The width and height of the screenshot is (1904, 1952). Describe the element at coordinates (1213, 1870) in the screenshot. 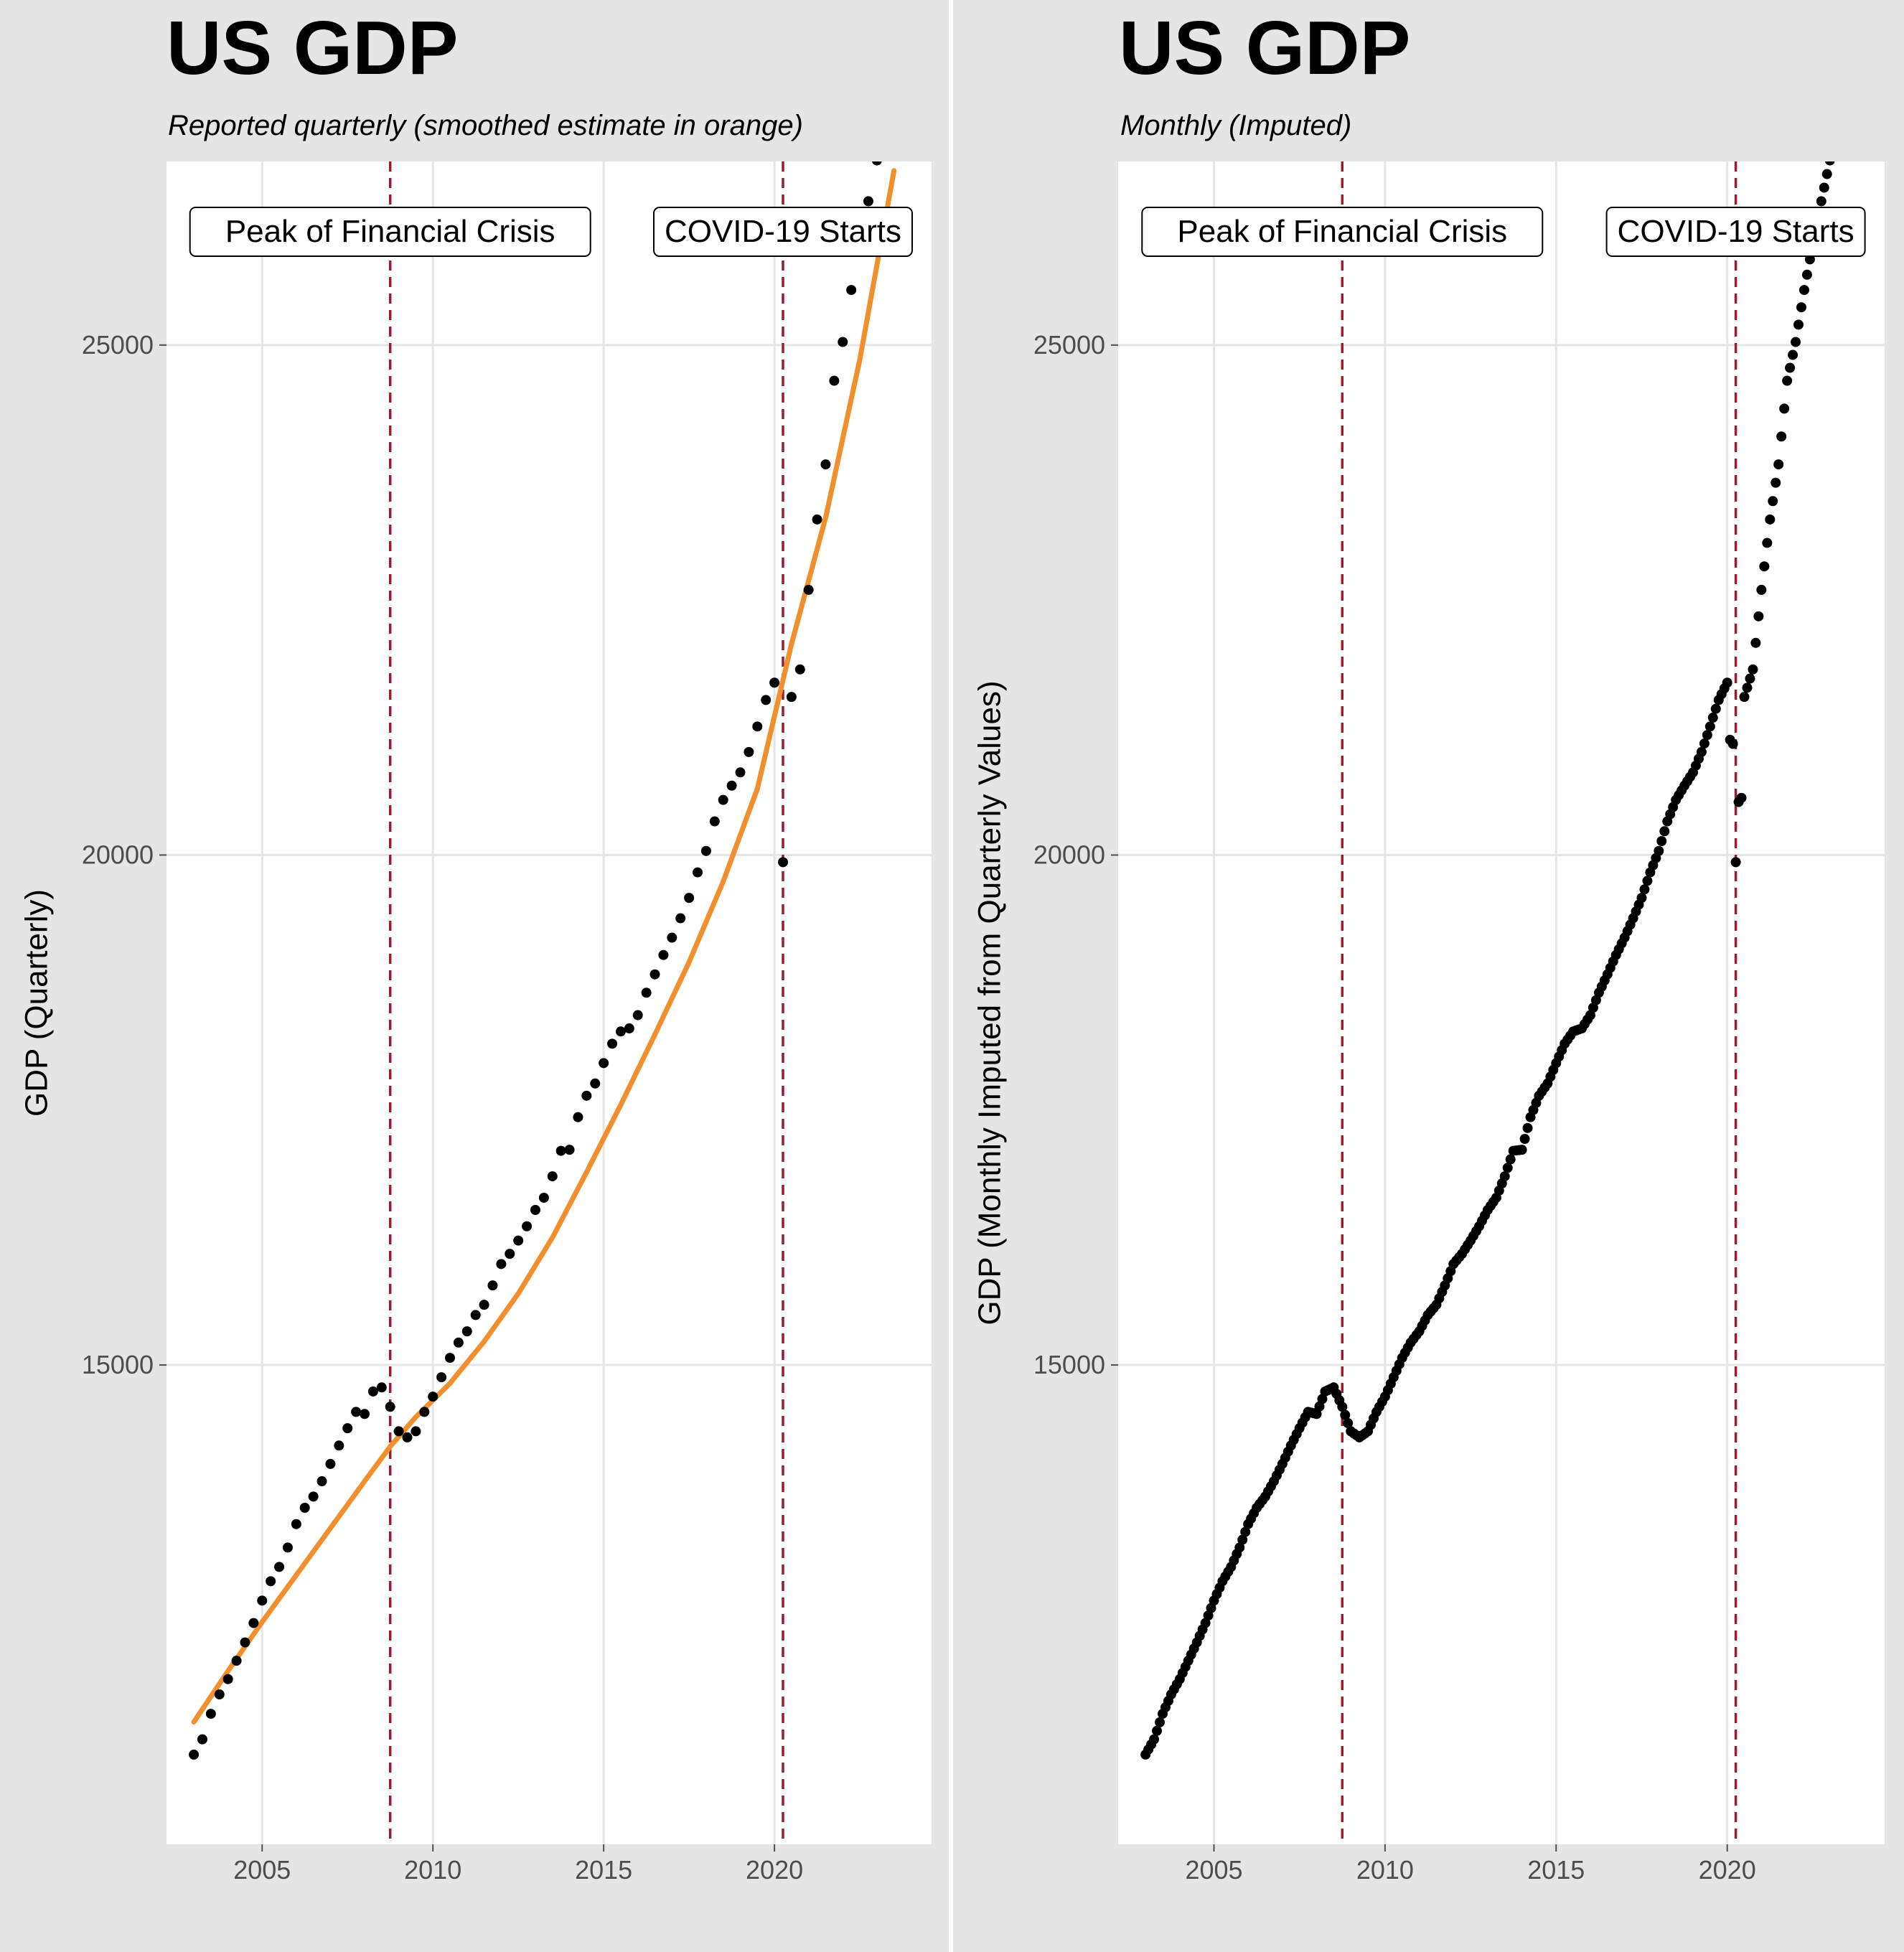

I see `x-tick-label: 2005` at that location.